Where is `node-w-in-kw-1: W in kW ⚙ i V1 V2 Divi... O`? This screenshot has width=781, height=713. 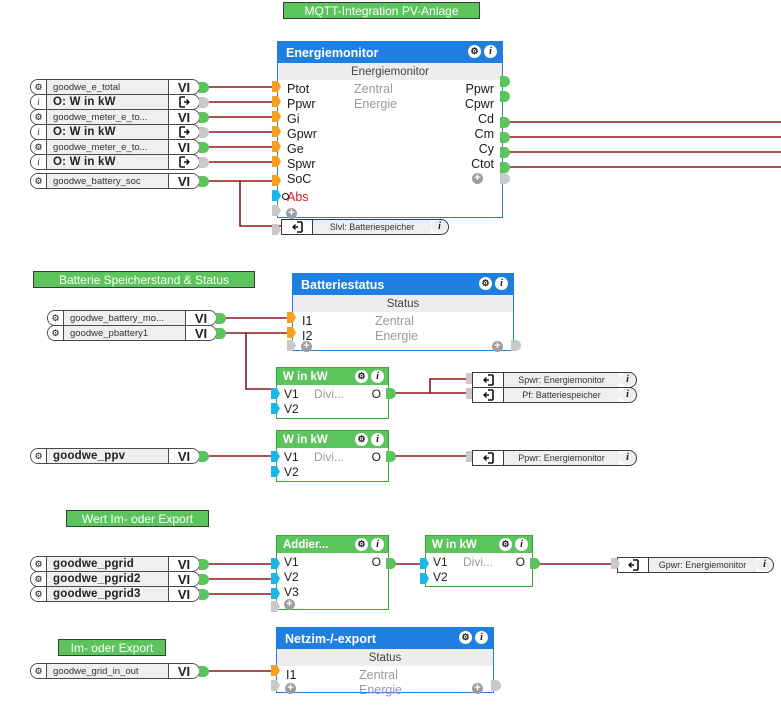
node-w-in-kw-1: W in kW ⚙ i V1 V2 Divi... O is located at coordinates (332, 393).